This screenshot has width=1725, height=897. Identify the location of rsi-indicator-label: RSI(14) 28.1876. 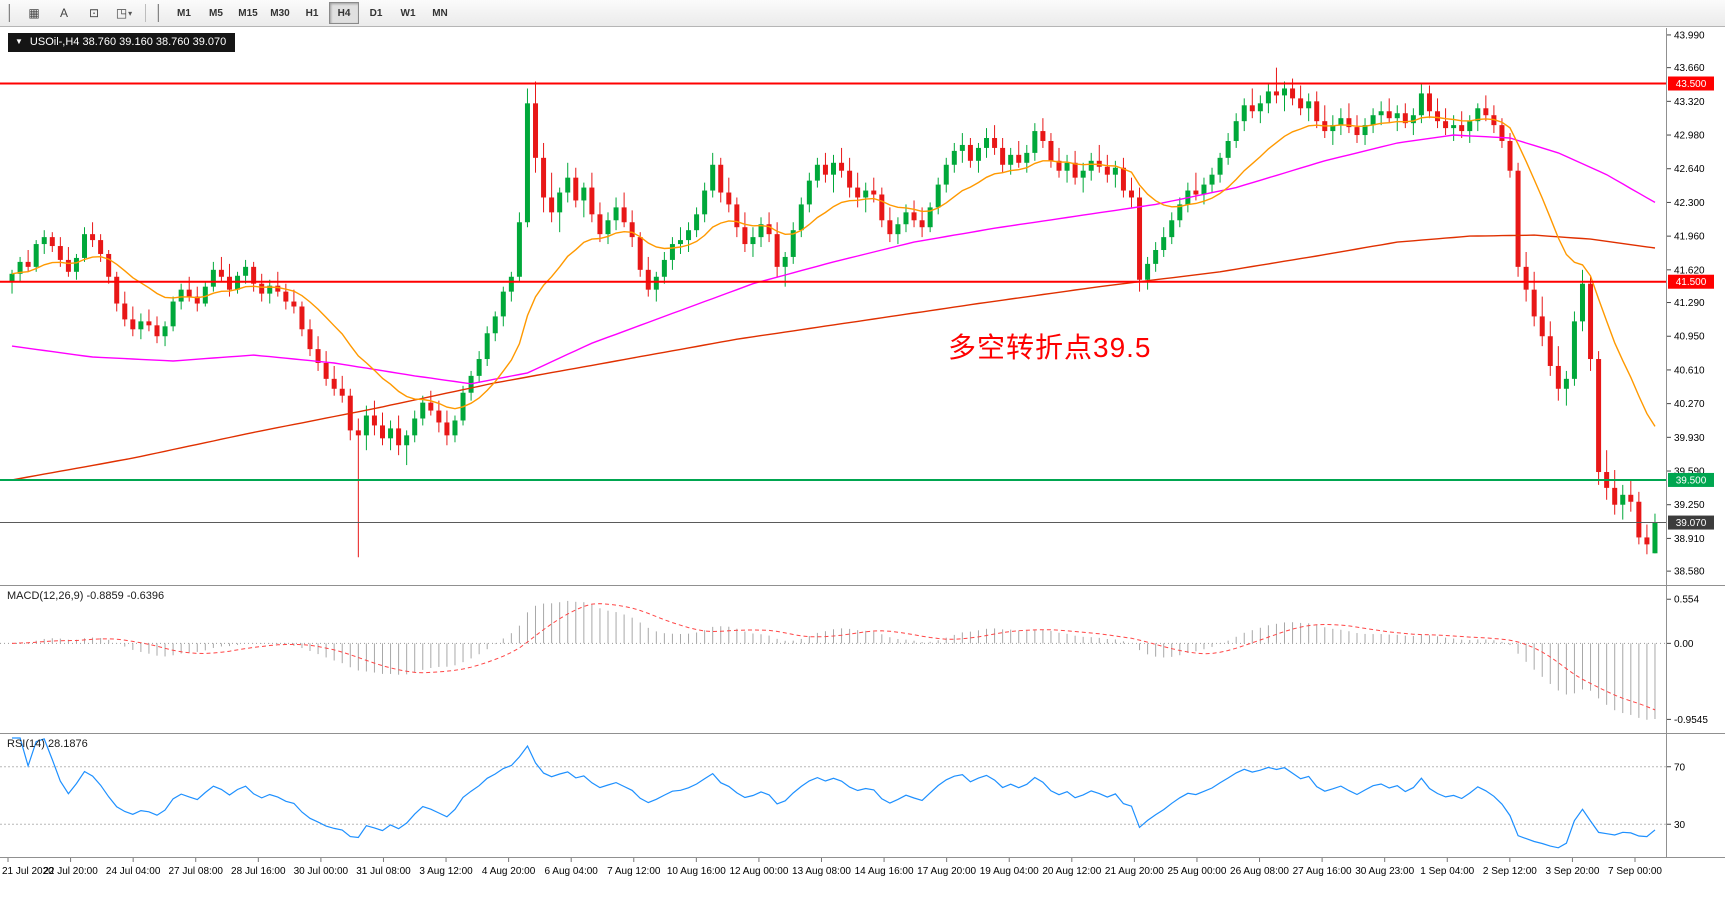
(47, 744).